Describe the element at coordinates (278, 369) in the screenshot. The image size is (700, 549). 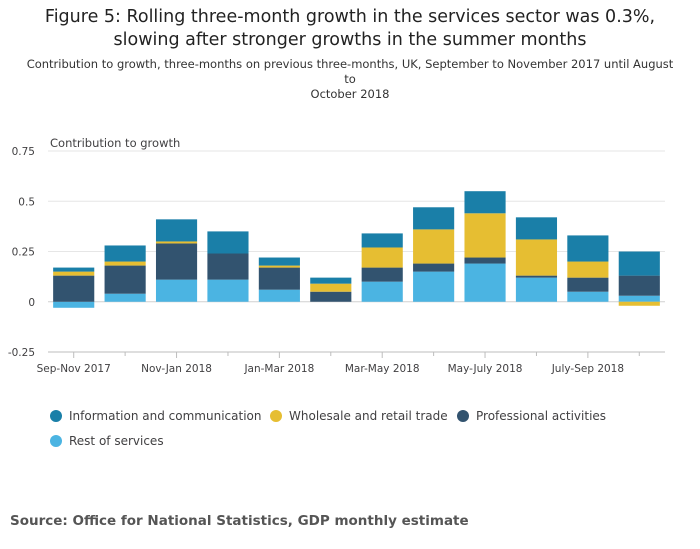
I see `x-tick-label: Jan-Mar 2018` at that location.